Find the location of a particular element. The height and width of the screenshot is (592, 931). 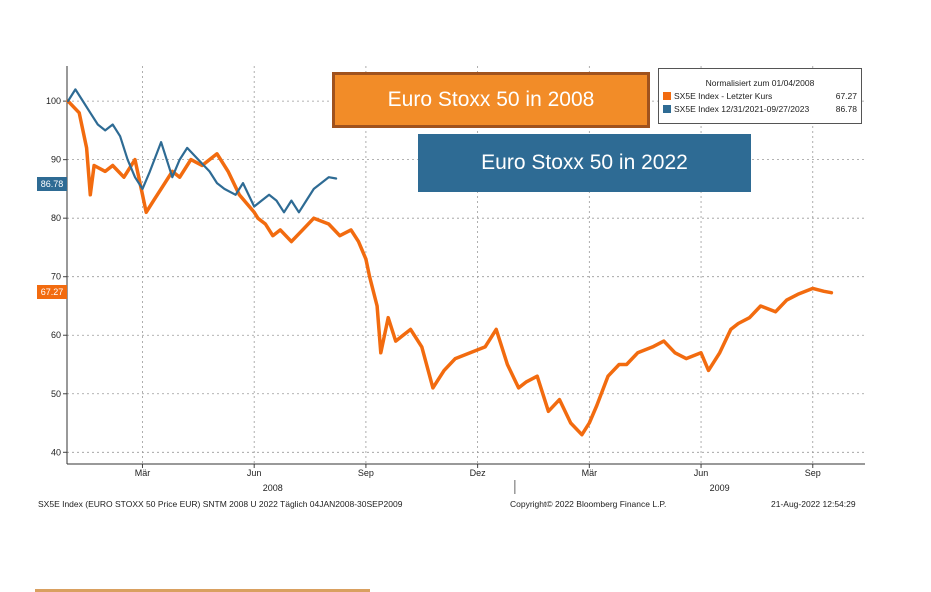

y-tick-label: 100 is located at coordinates (53, 101).